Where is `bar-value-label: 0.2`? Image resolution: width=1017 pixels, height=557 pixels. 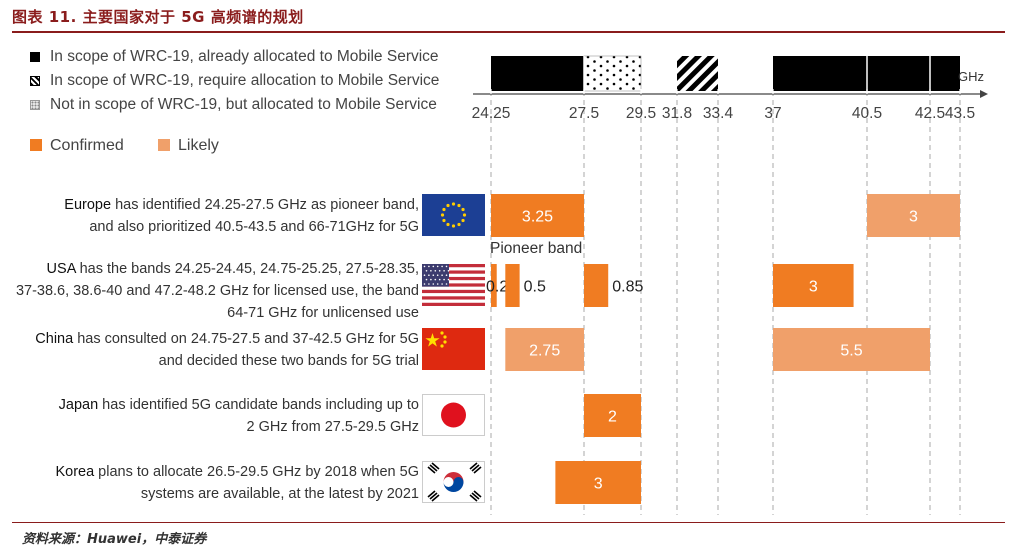
bar-value-label: 0.2 is located at coordinates (497, 287).